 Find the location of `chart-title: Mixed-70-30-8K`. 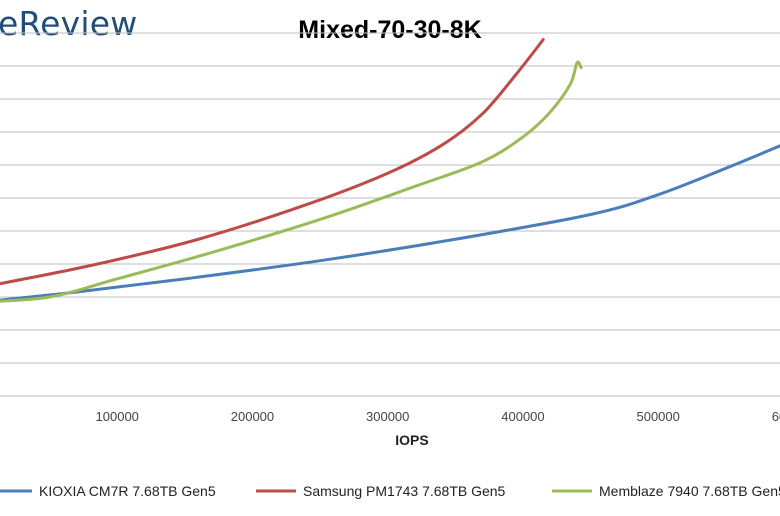

chart-title: Mixed-70-30-8K is located at coordinates (390, 30).